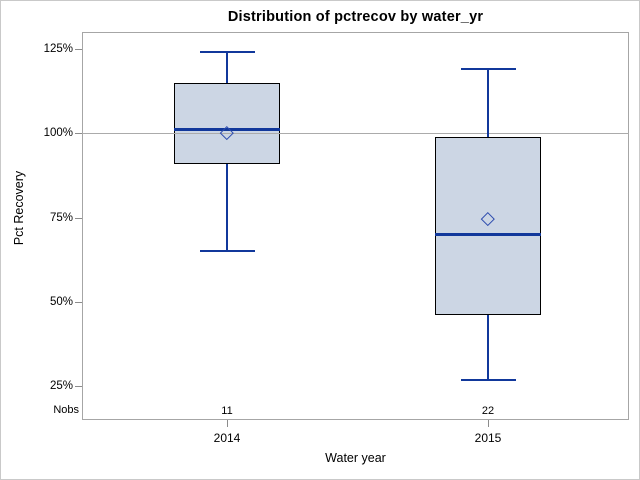 This screenshot has height=480, width=640. I want to click on nobs-value: 22, so click(488, 411).